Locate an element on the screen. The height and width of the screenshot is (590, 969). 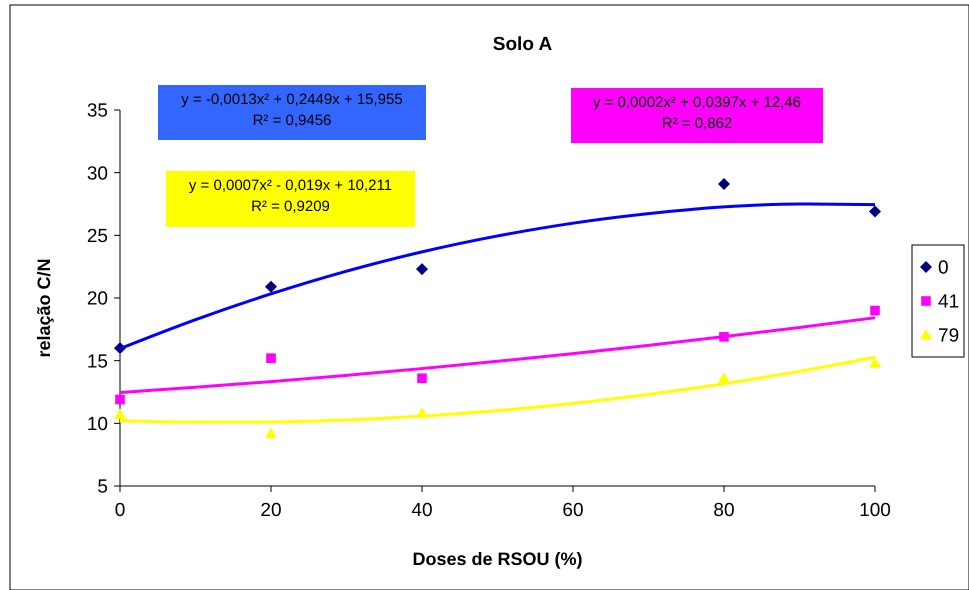
y-tick-label: 15 is located at coordinates (97, 361).